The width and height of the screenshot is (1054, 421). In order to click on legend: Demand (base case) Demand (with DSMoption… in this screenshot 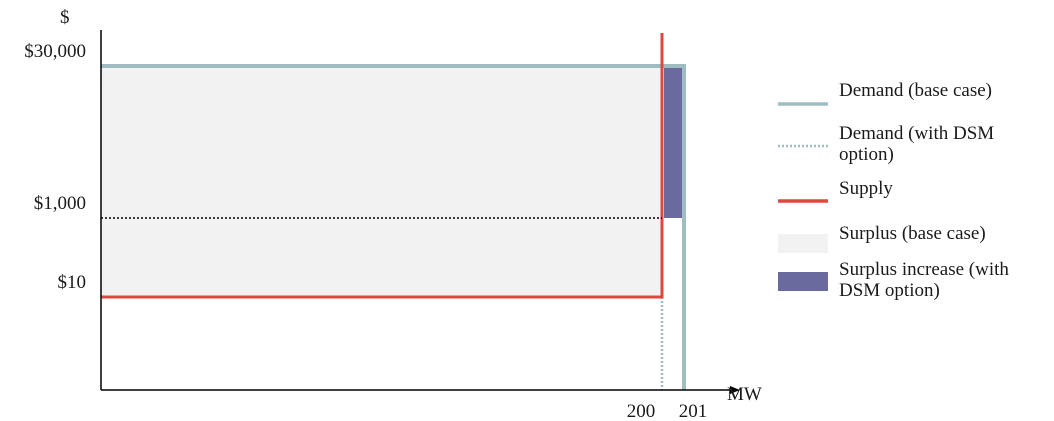, I will do `click(893, 190)`.